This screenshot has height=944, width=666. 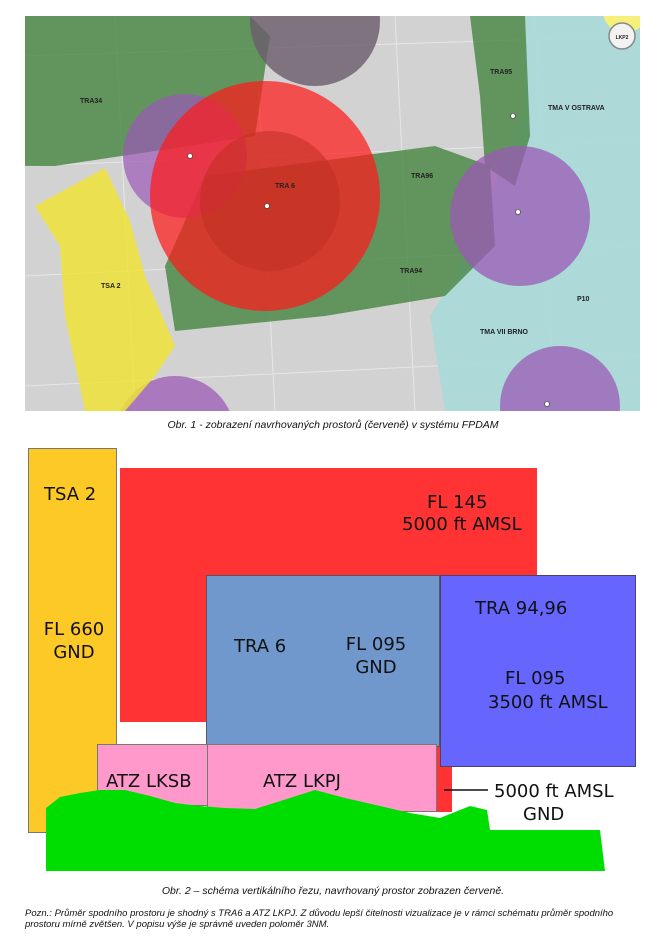 I want to click on proposed-upper-label: FL 145, so click(x=457, y=502).